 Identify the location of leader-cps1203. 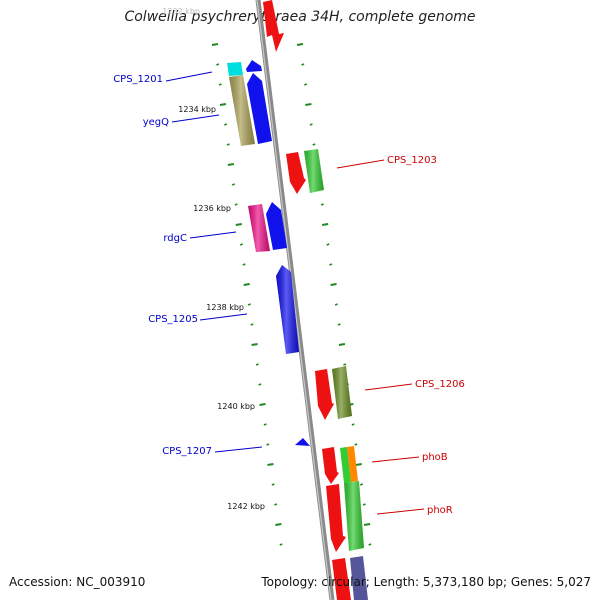
(360, 164).